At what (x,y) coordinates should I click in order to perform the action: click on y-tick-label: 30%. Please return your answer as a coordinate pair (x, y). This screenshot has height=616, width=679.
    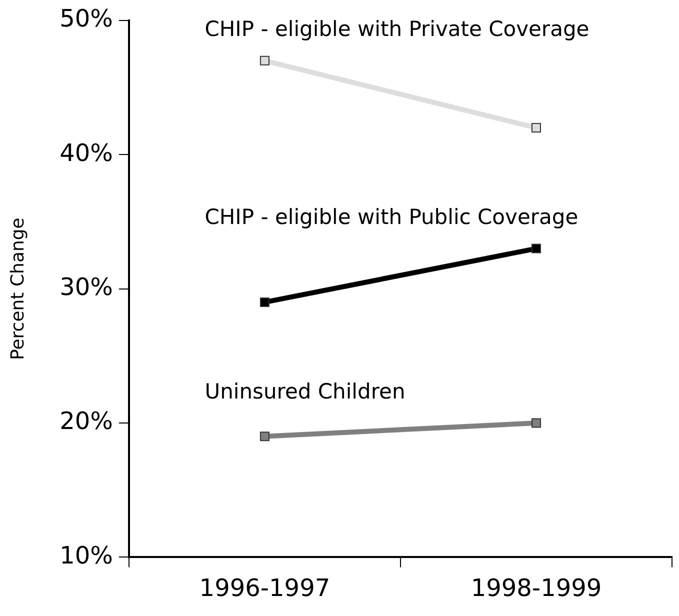
    Looking at the image, I should click on (86, 287).